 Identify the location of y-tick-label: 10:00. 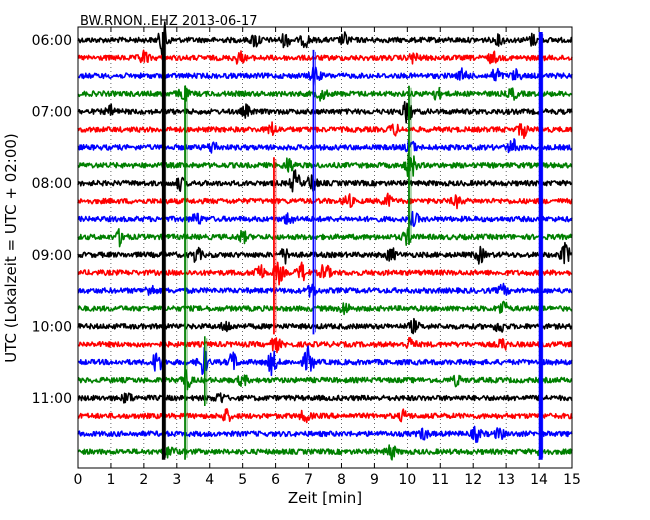
(52, 327).